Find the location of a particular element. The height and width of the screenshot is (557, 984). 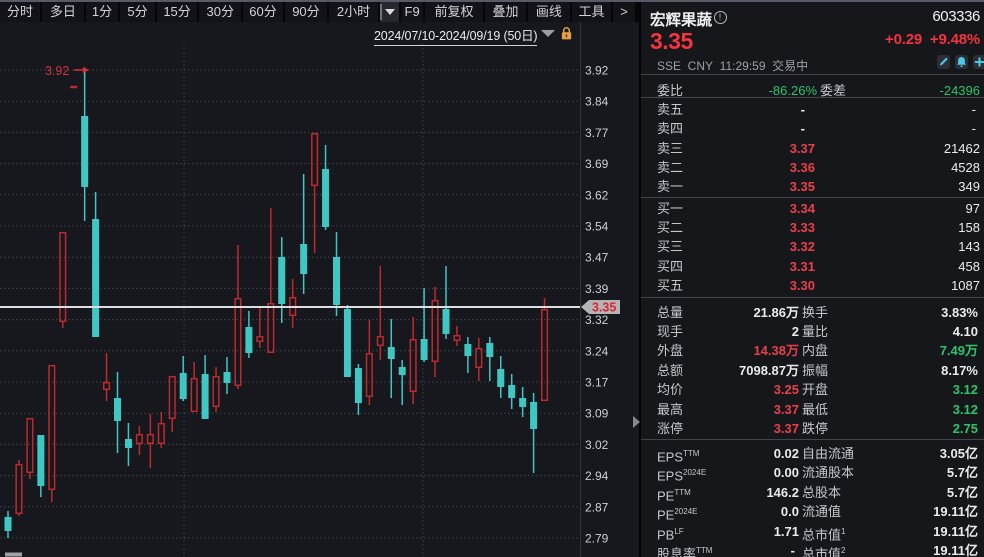

svg-text: 3.24 is located at coordinates (597, 351).